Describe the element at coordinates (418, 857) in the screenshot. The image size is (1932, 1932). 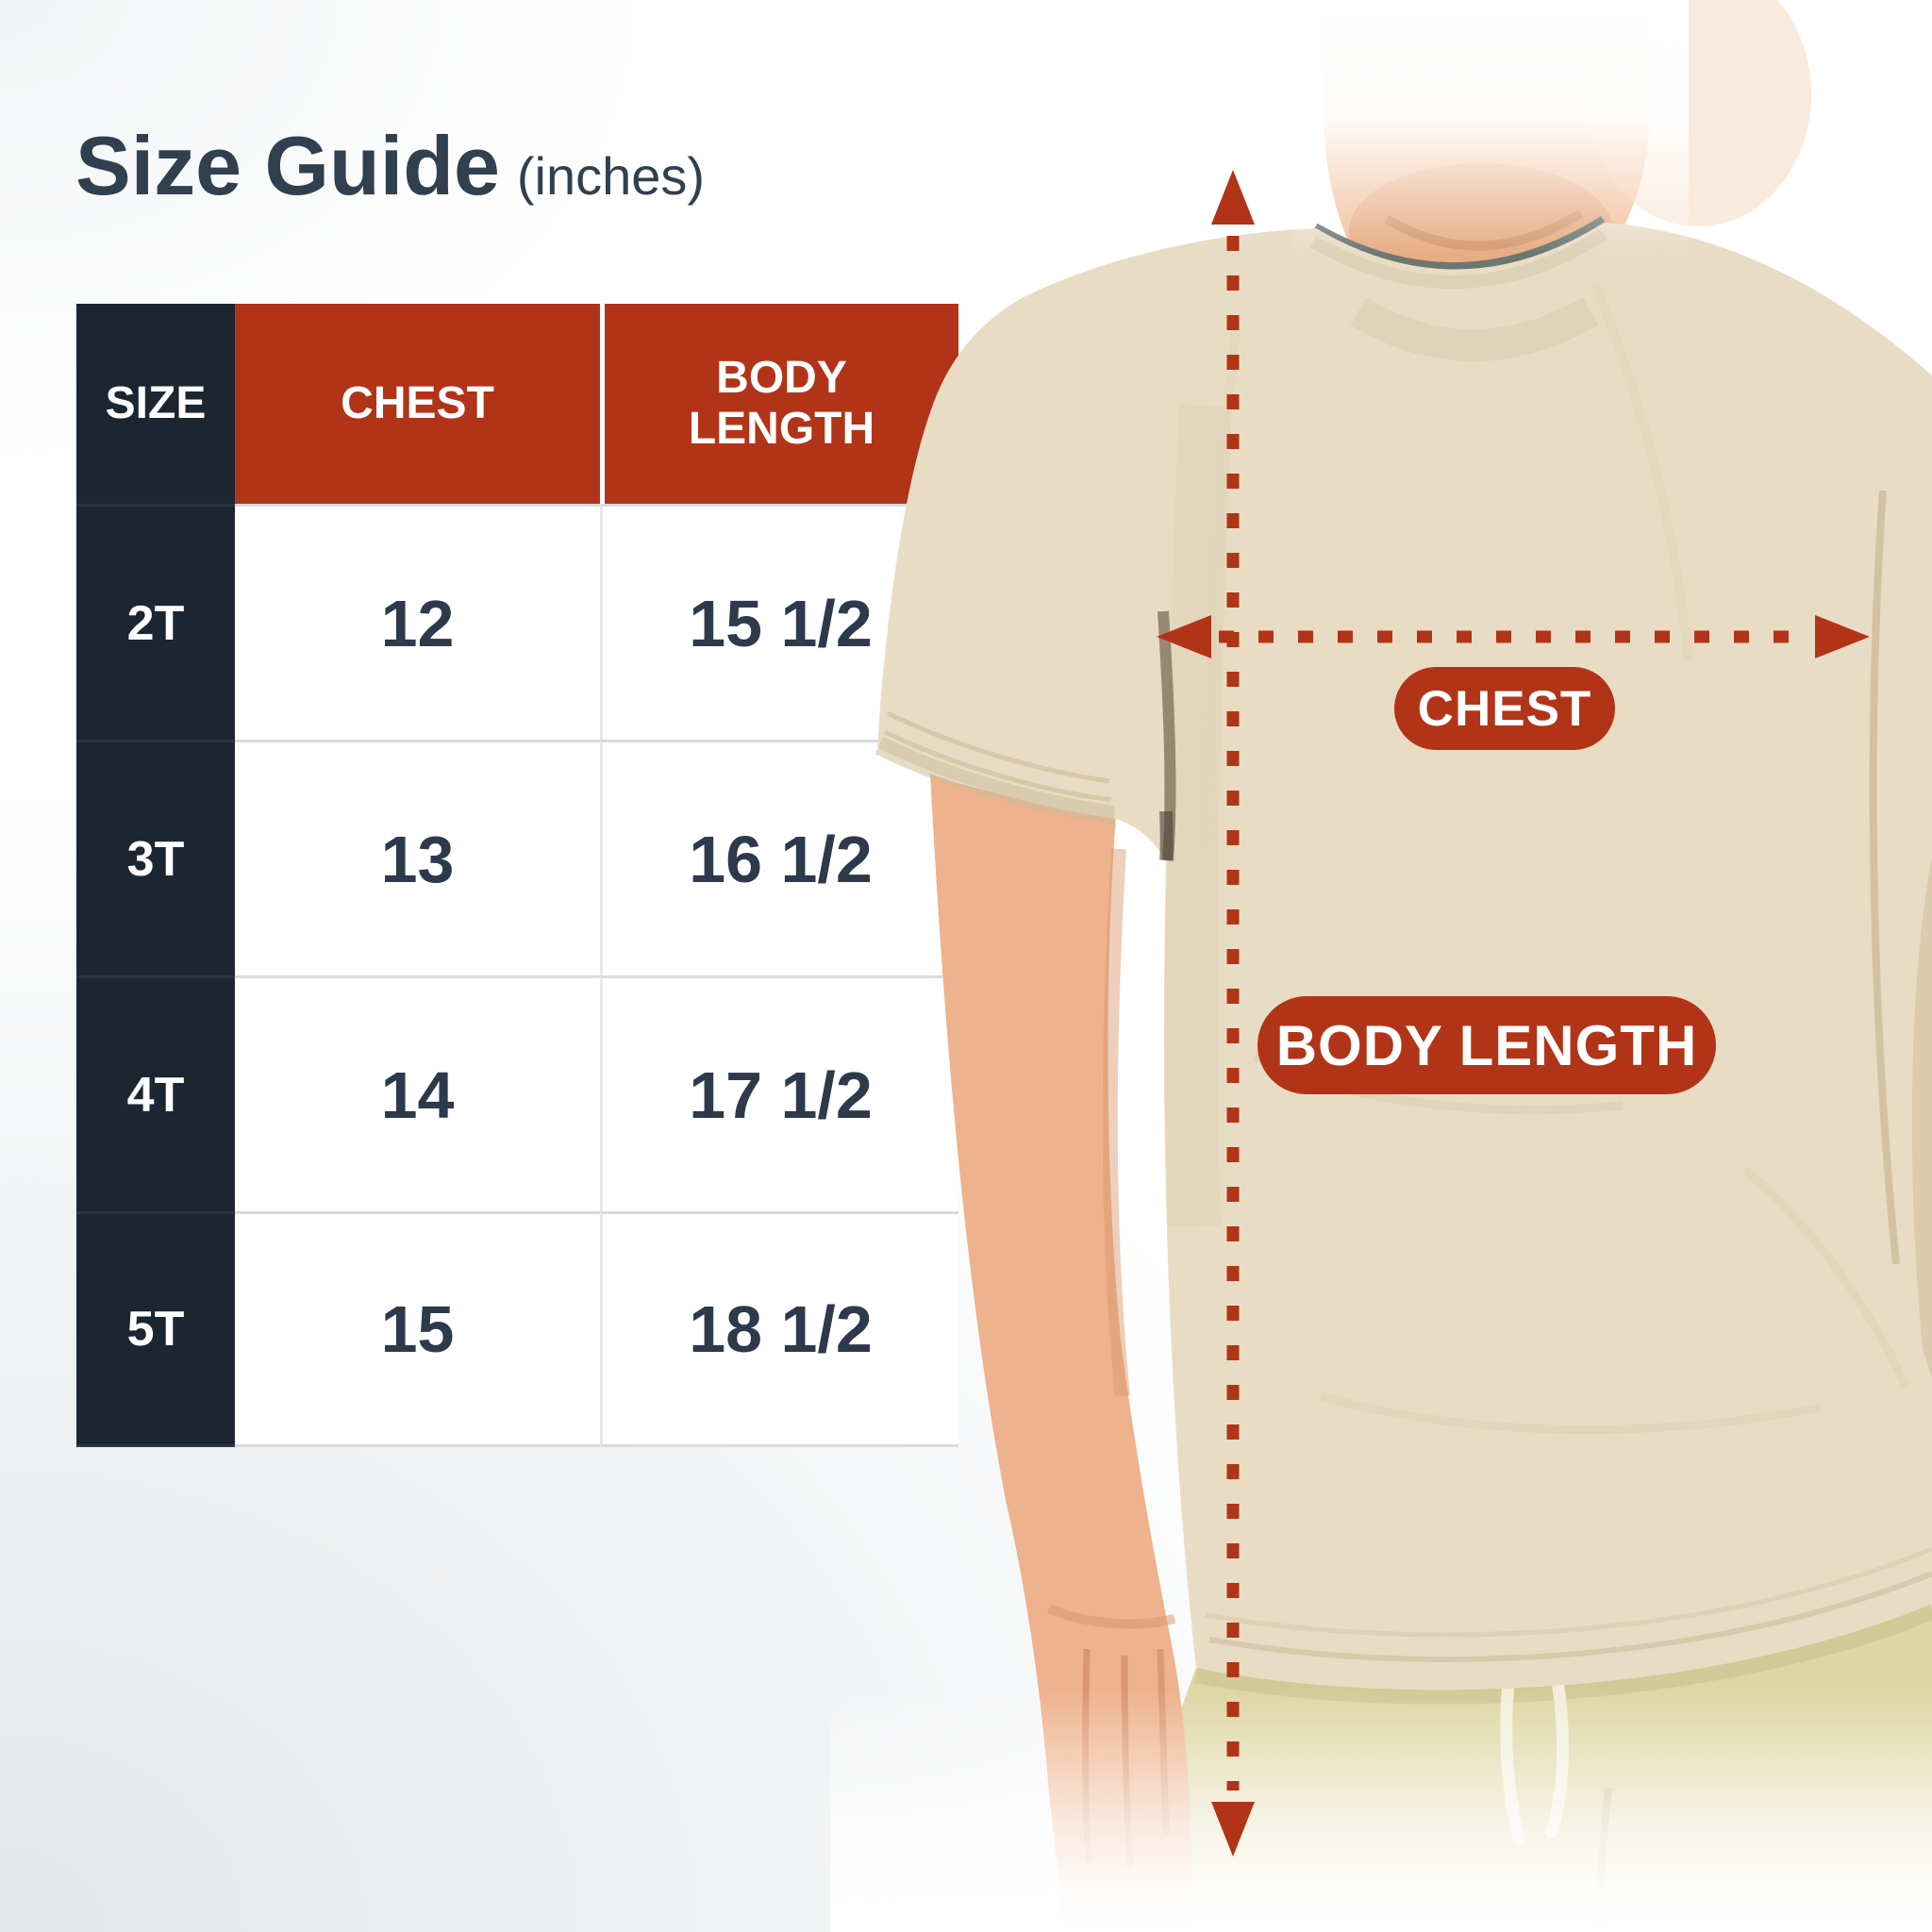
I see `table-row-chest-cell: 13` at that location.